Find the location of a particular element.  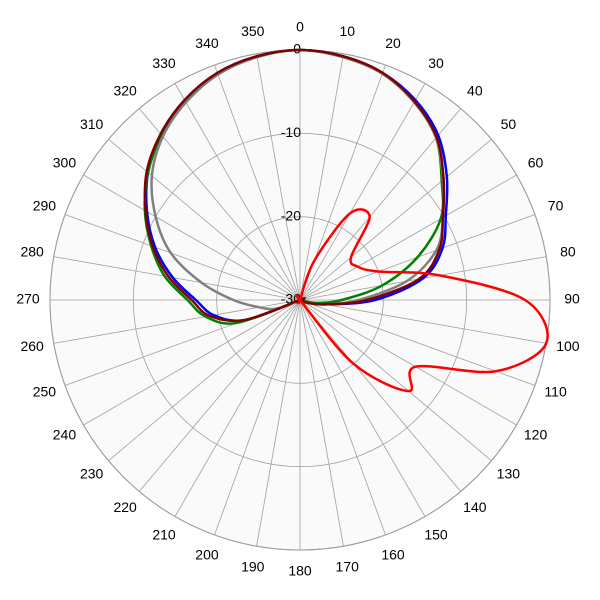

theta-tick-label: 200 is located at coordinates (207, 554).